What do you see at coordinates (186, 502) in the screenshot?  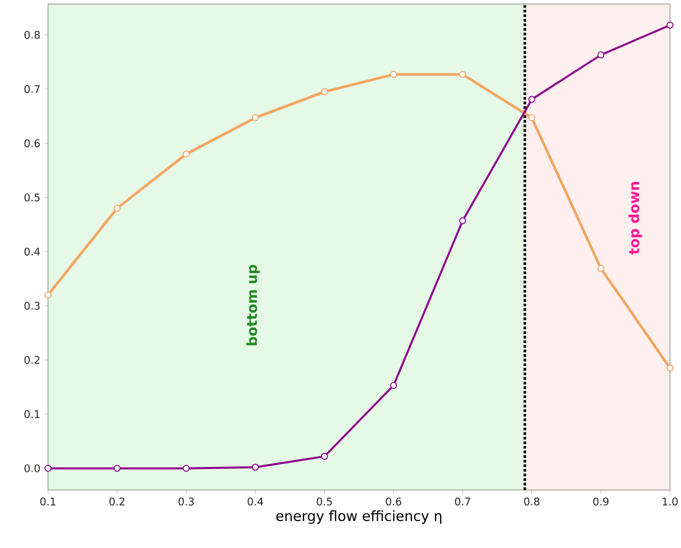 I see `x-tick-label: 0.3` at bounding box center [186, 502].